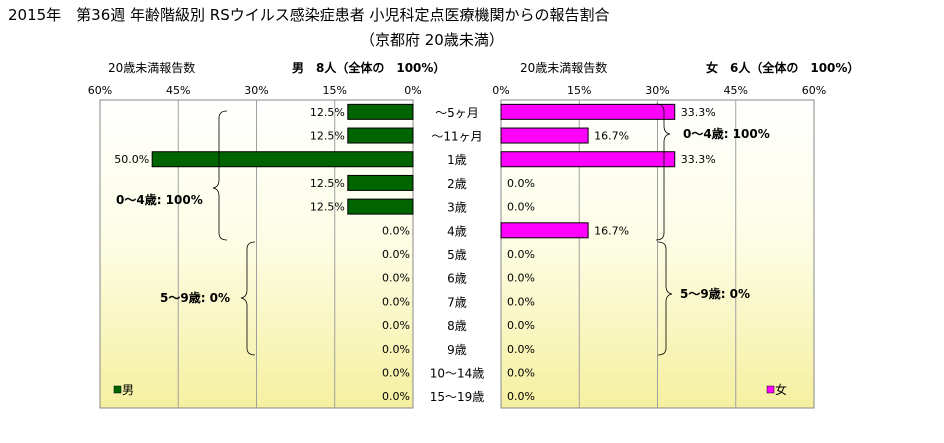 This screenshot has height=443, width=944. I want to click on left-tick-label: 30%, so click(256, 90).